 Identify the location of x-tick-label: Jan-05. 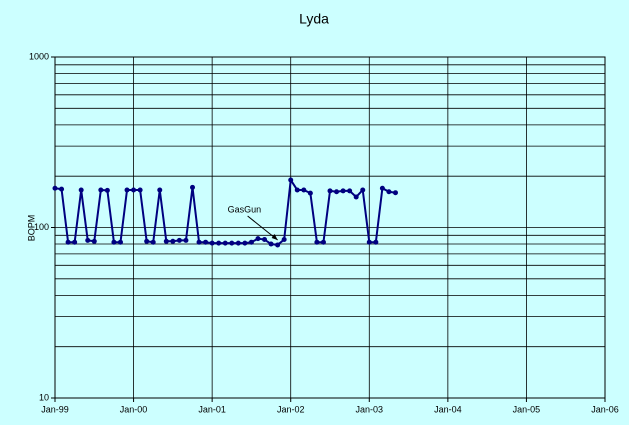
(527, 409).